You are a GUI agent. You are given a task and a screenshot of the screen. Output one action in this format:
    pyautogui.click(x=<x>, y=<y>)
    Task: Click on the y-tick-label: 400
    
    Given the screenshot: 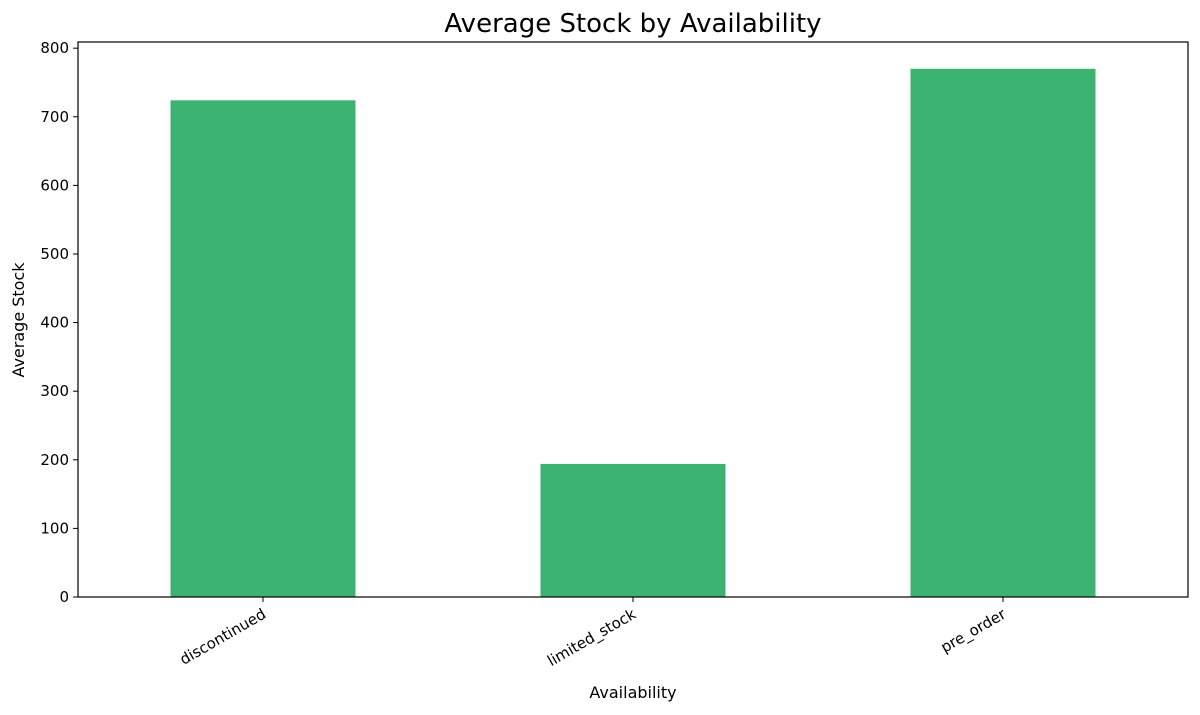 What is the action you would take?
    pyautogui.click(x=54, y=323)
    